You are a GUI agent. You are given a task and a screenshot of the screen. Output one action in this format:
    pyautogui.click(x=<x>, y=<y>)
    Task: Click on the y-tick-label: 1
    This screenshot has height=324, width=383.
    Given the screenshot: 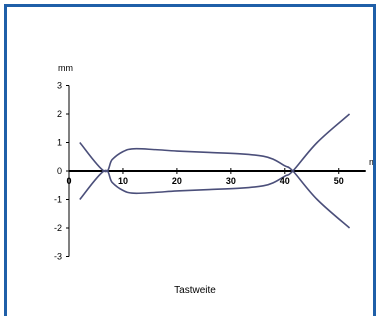 What is the action you would take?
    pyautogui.click(x=59, y=143)
    